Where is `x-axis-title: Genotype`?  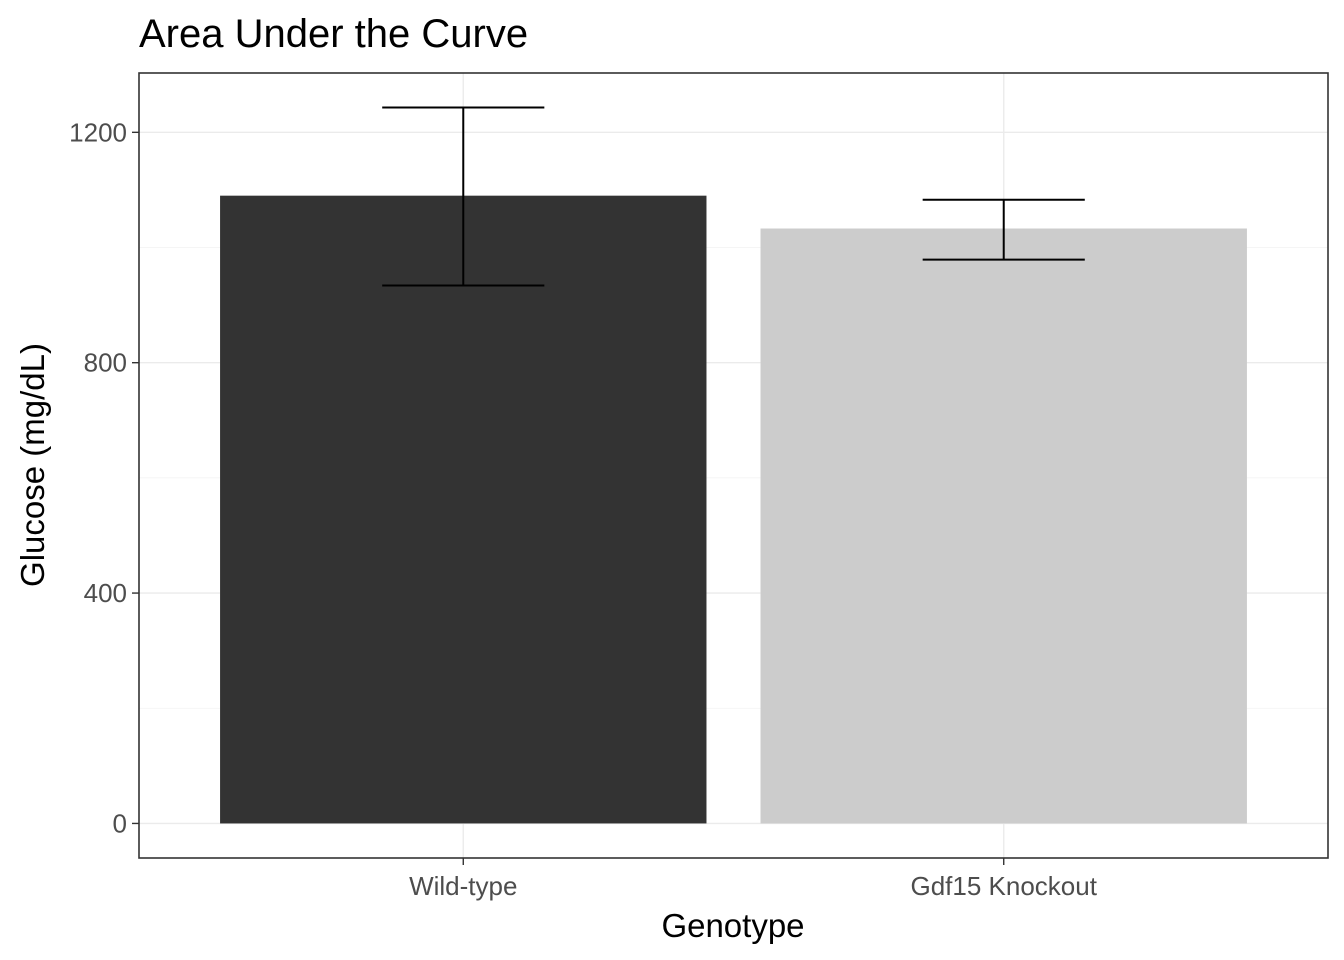 x-axis-title: Genotype is located at coordinates (732, 925).